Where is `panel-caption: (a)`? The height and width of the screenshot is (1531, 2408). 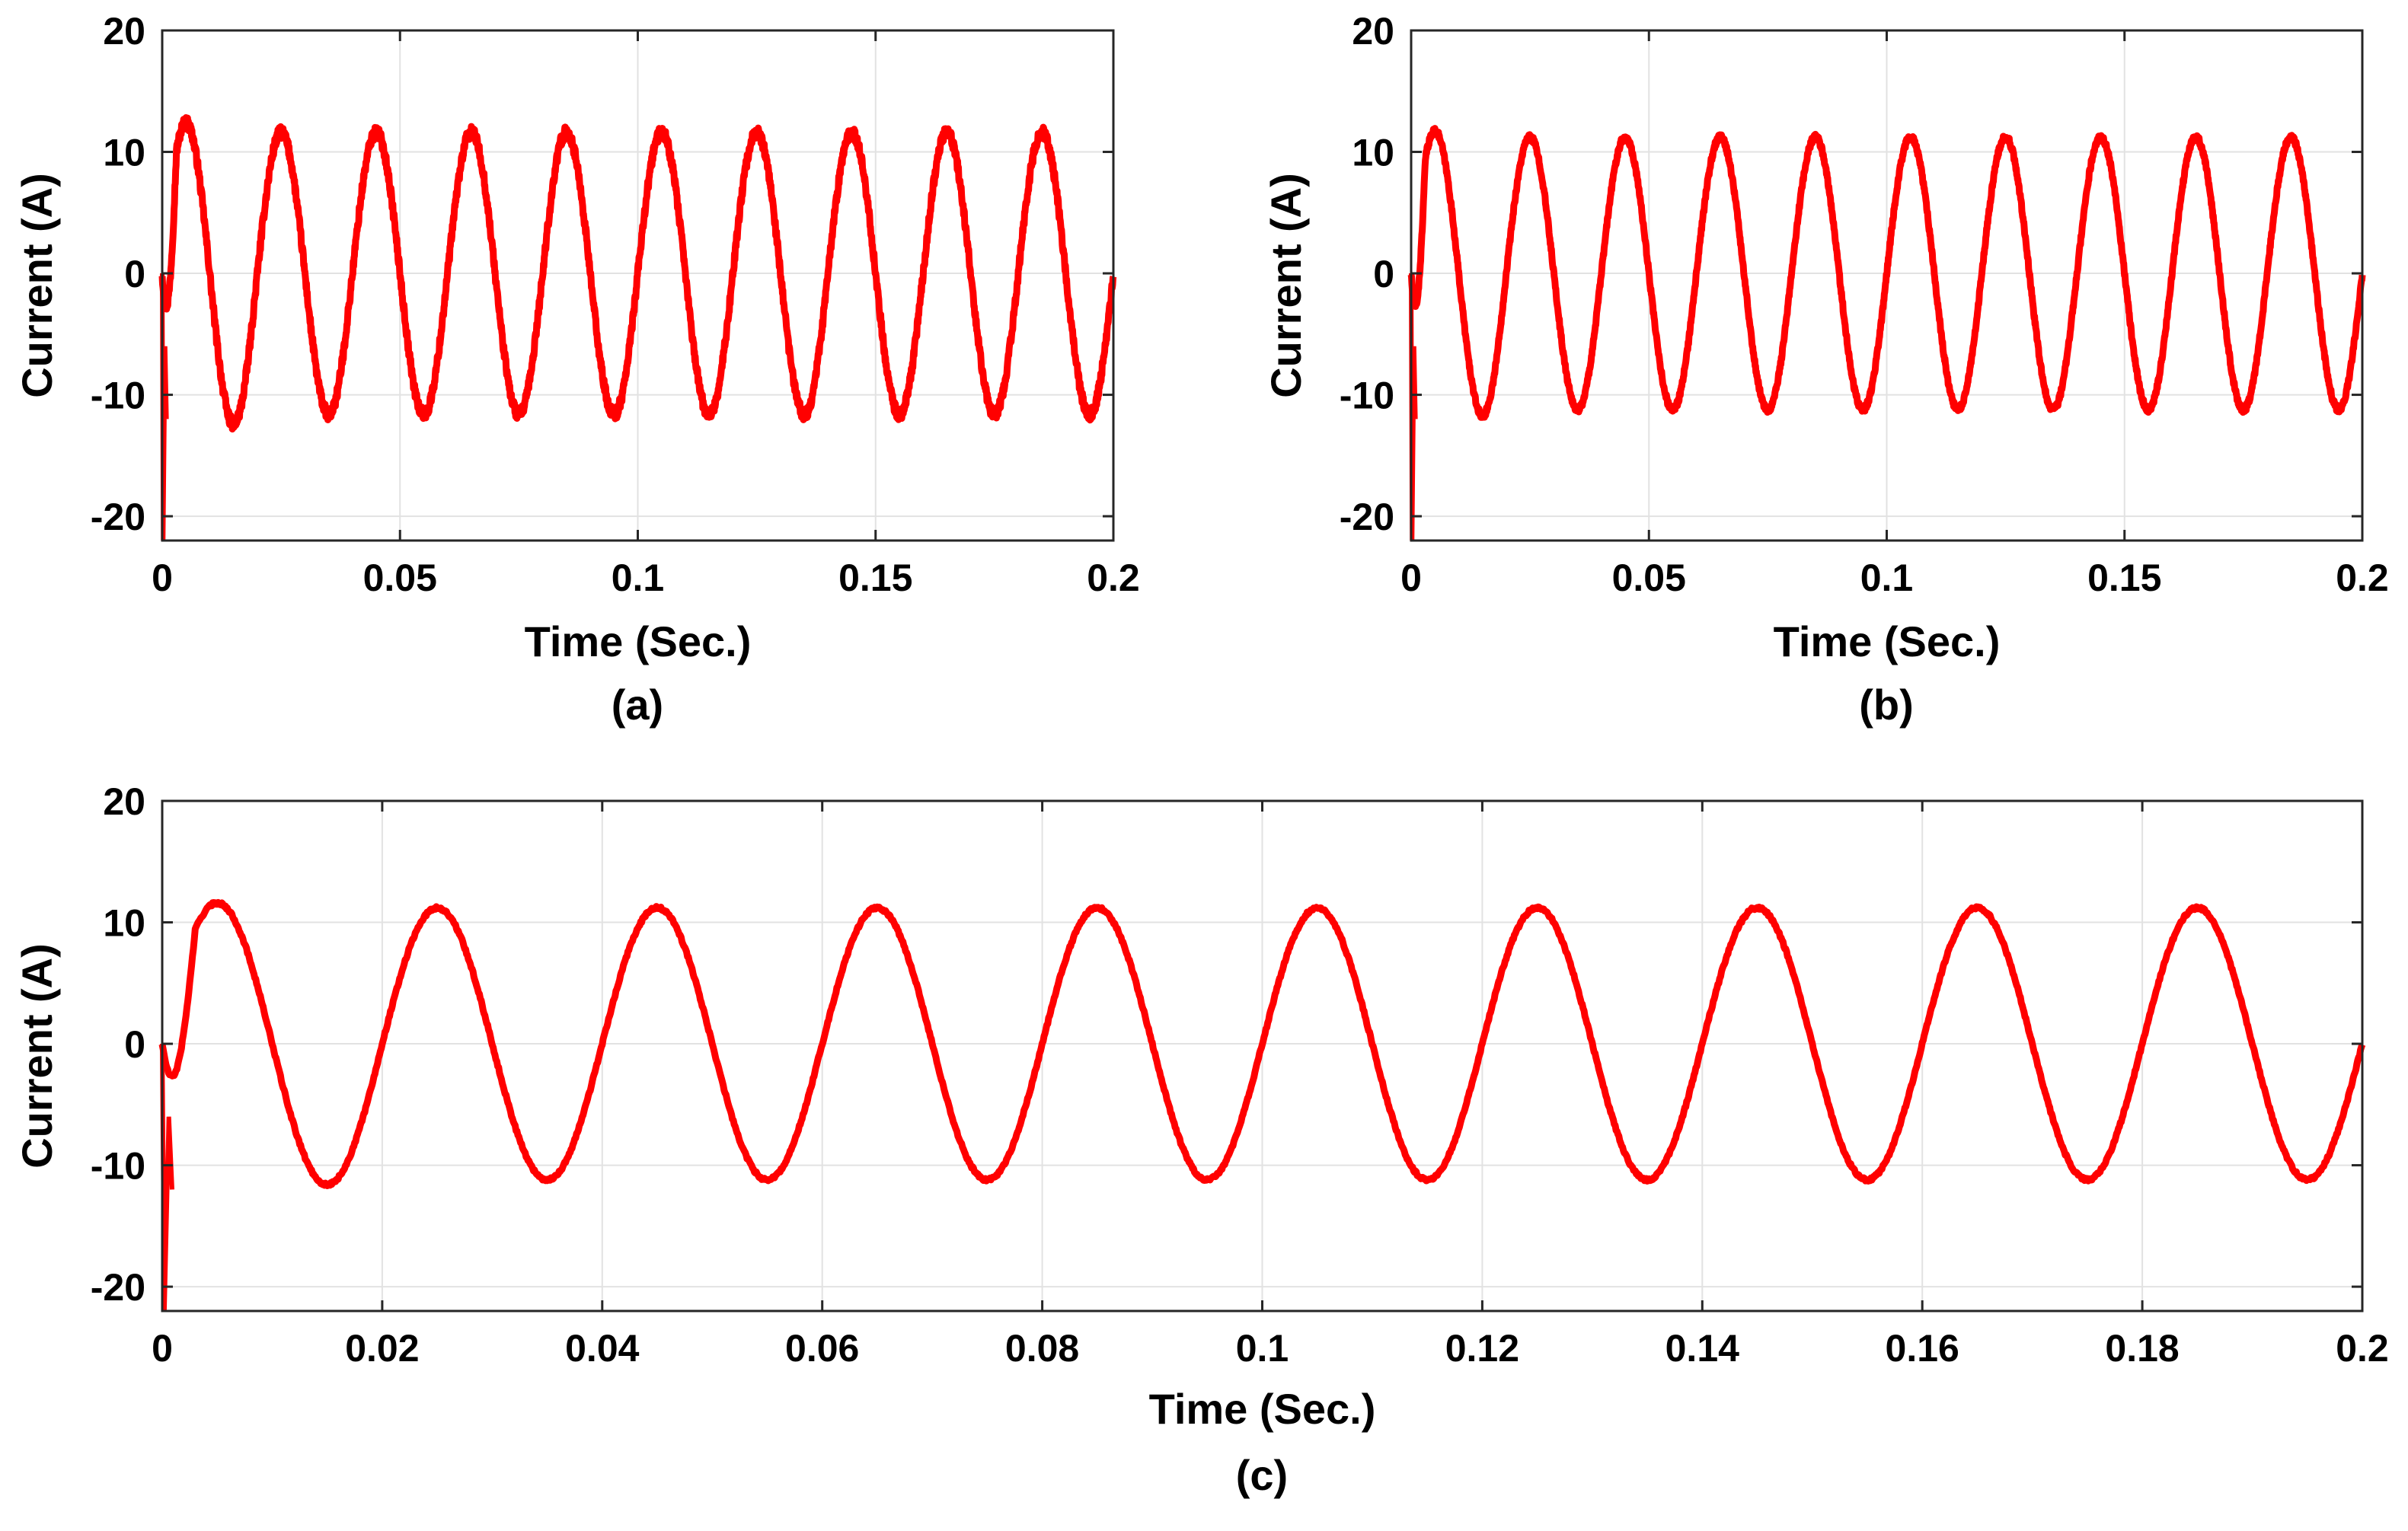
panel-caption: (a) is located at coordinates (638, 705).